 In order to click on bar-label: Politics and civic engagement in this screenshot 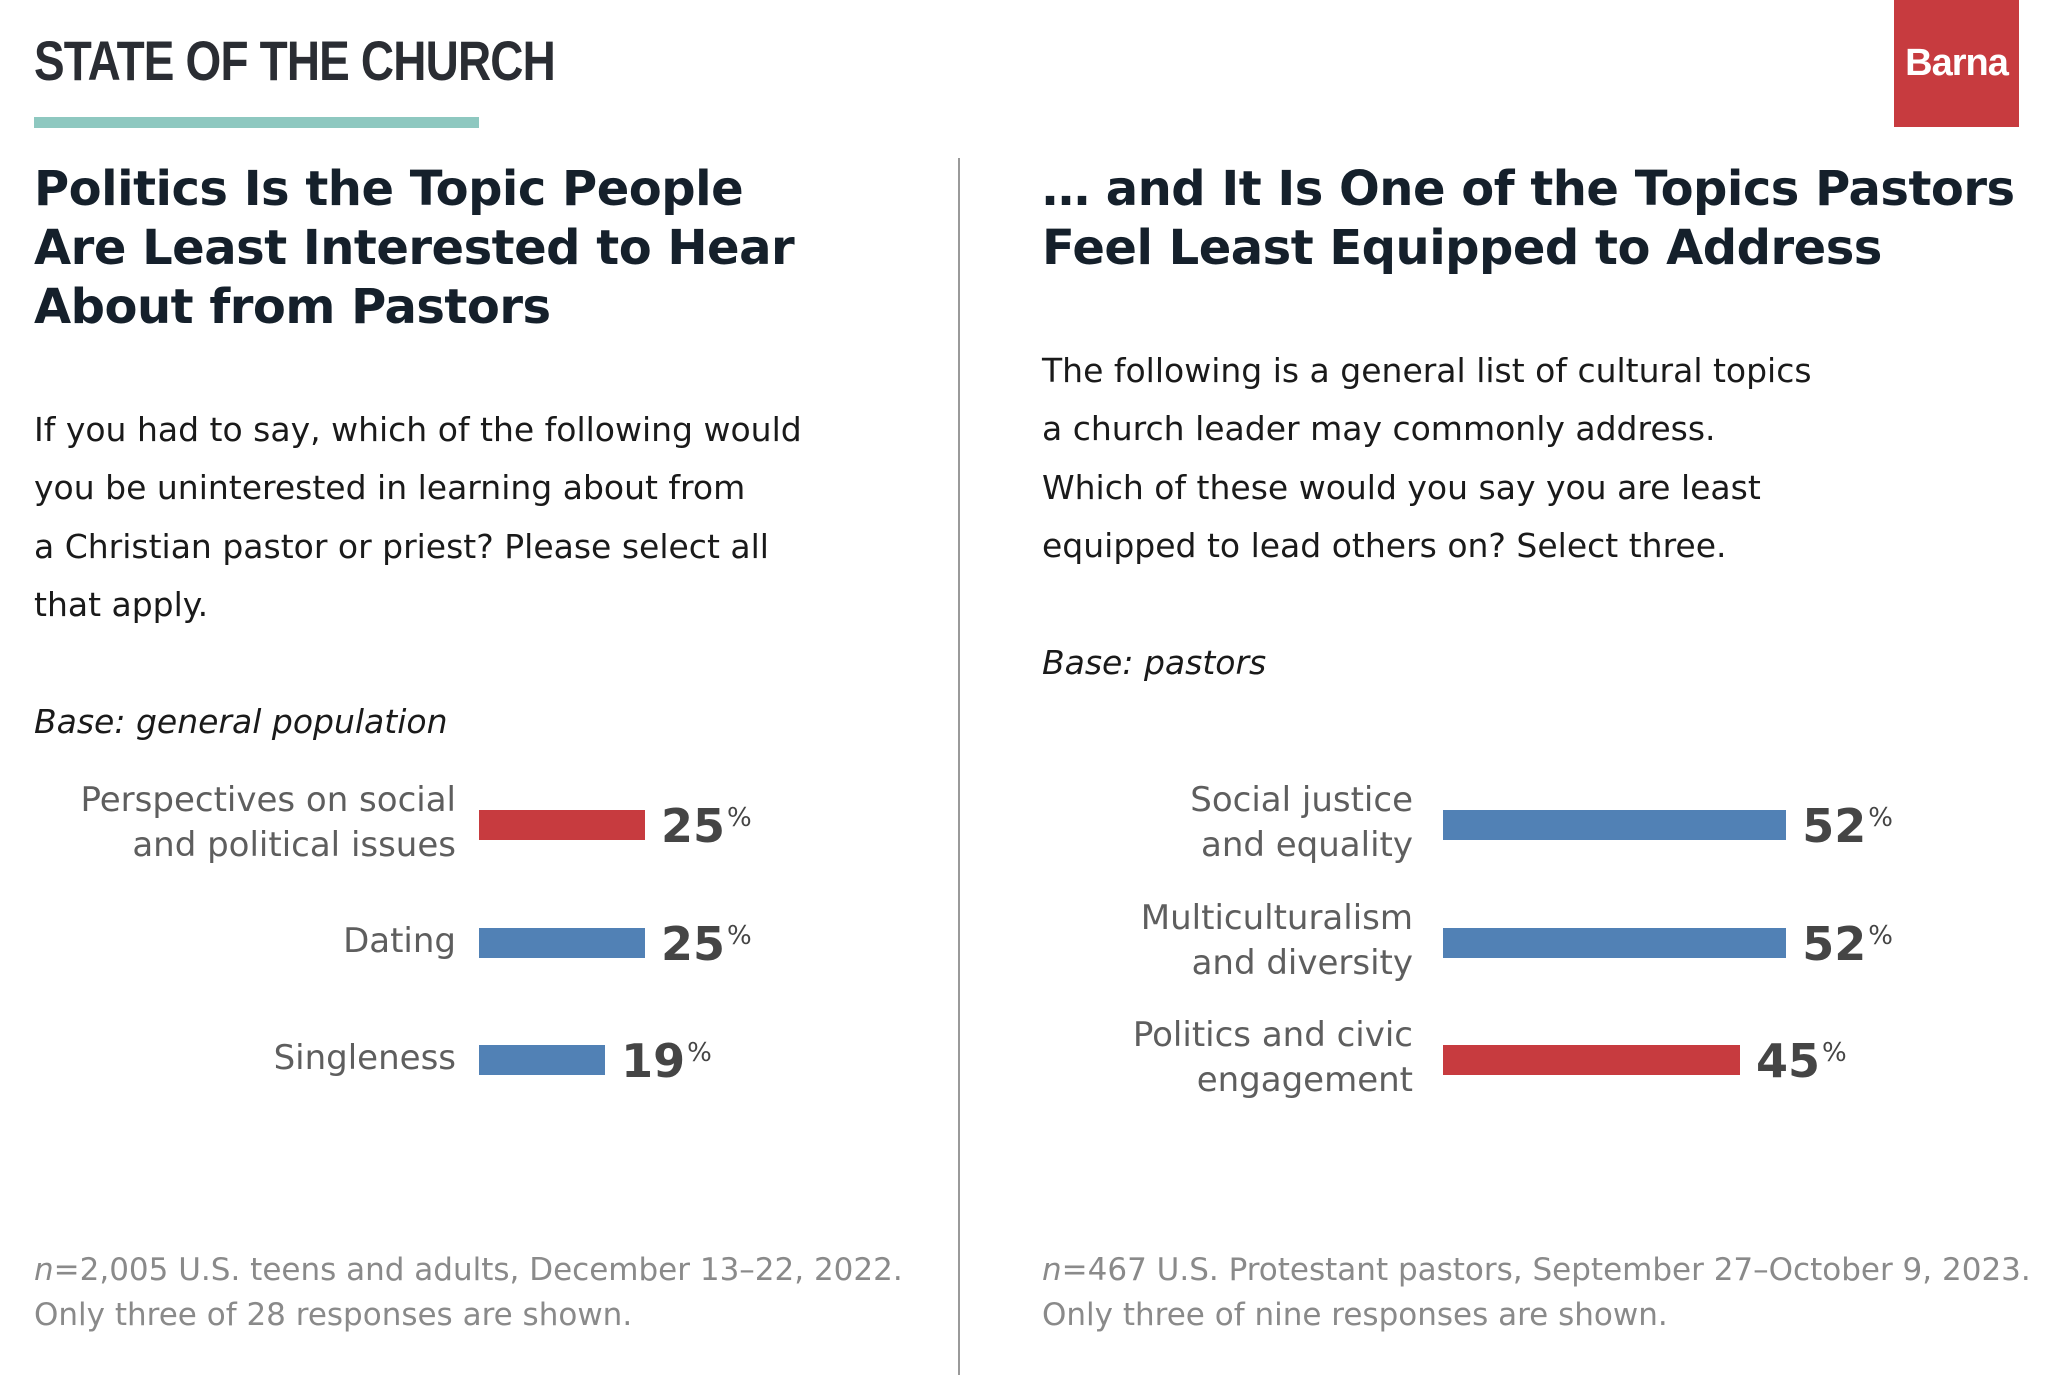, I will do `click(1272, 1057)`.